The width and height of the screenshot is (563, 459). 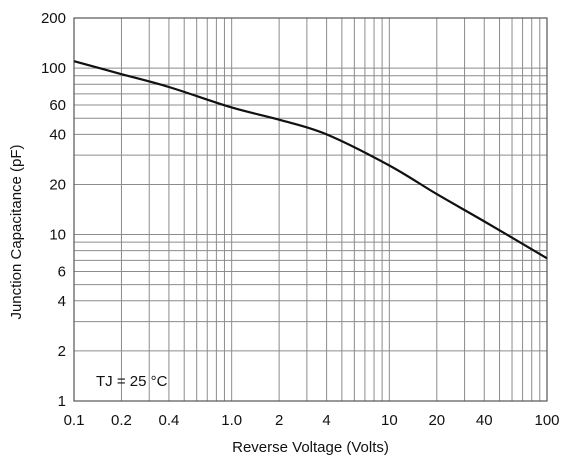 What do you see at coordinates (231, 420) in the screenshot?
I see `x-tick-label: 1.0` at bounding box center [231, 420].